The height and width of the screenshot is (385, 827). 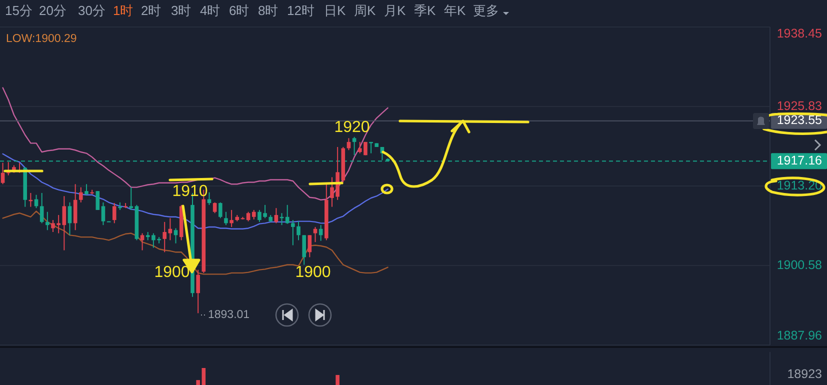 What do you see at coordinates (799, 335) in the screenshot?
I see `y-tick-label: 1887.96` at bounding box center [799, 335].